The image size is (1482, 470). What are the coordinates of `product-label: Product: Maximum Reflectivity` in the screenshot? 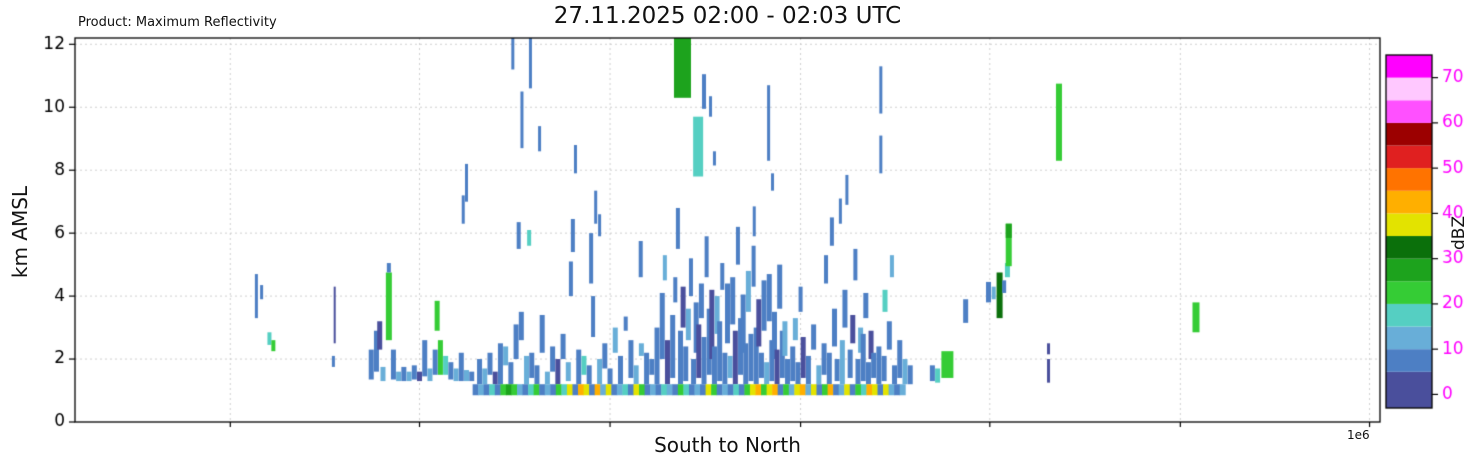 It's located at (177, 22).